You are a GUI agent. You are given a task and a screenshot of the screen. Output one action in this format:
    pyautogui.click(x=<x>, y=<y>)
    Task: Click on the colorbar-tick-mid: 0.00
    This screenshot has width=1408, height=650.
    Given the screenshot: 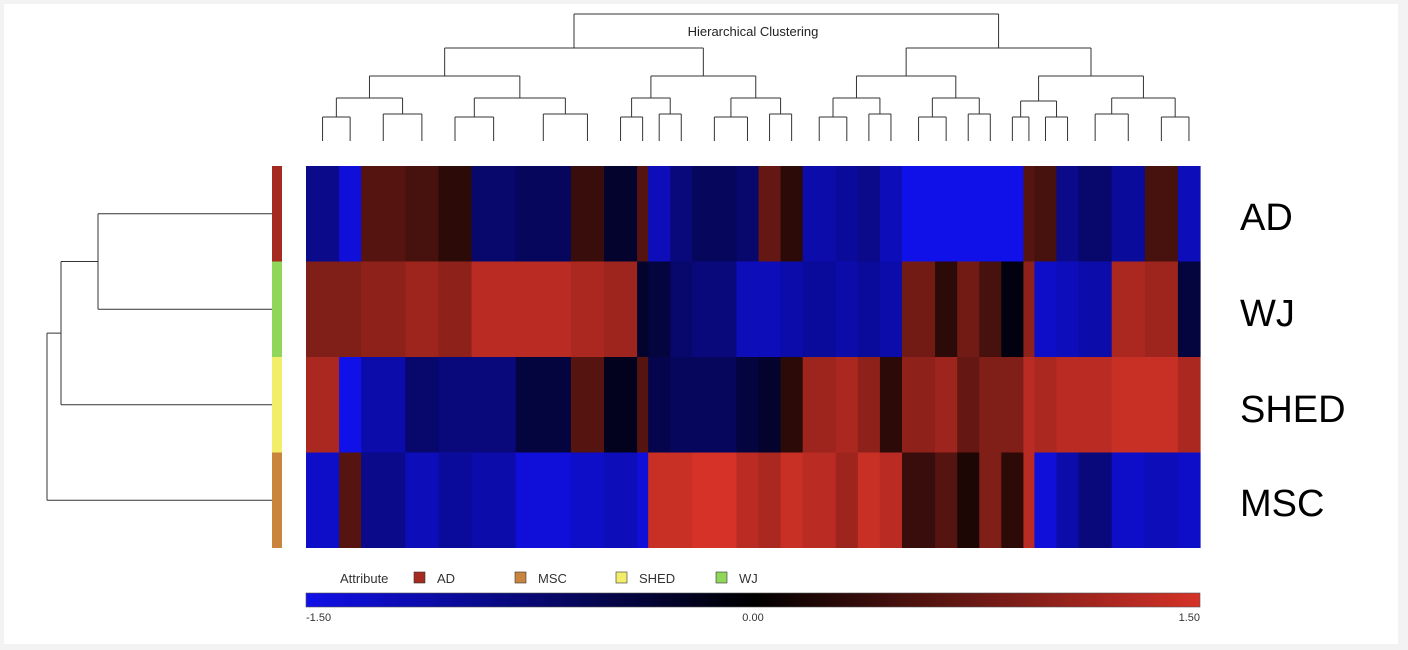 What is the action you would take?
    pyautogui.click(x=752, y=618)
    